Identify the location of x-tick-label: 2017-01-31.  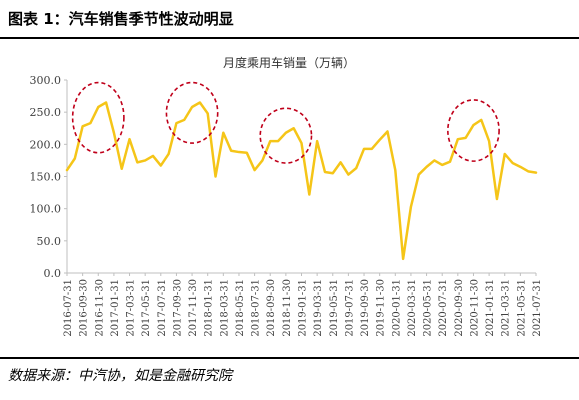
(115, 308).